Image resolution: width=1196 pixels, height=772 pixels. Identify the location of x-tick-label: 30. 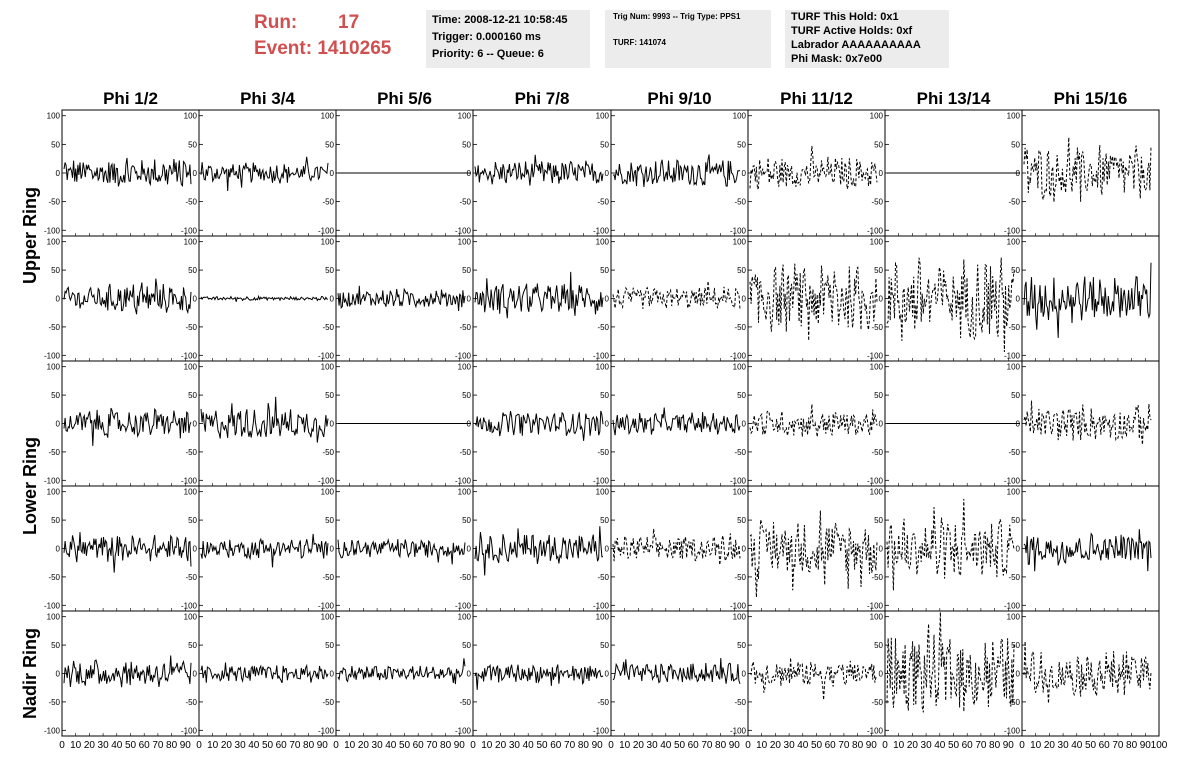
(653, 745).